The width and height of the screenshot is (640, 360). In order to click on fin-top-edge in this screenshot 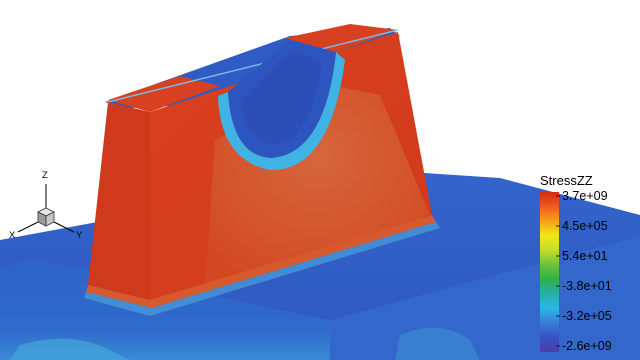, I will do `click(253, 66)`.